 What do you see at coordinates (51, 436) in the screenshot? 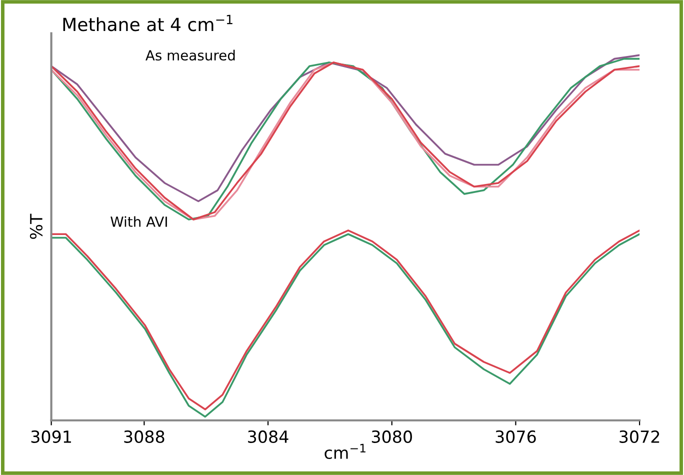
I see `x-tick-label: 3091` at bounding box center [51, 436].